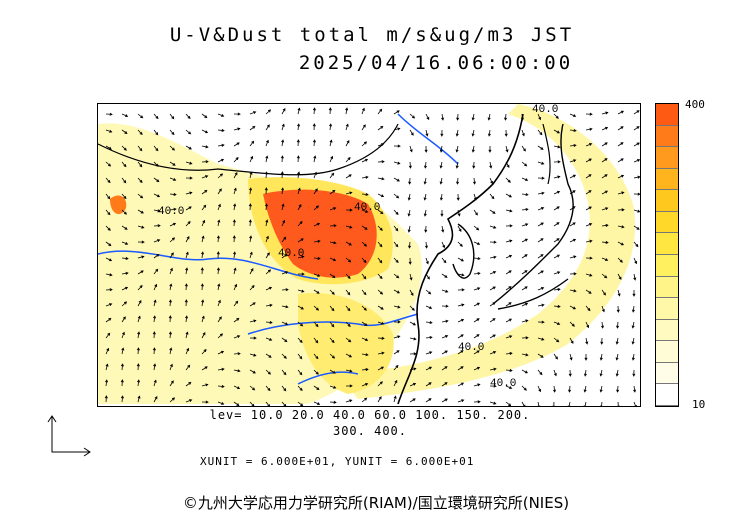 The height and width of the screenshot is (532, 752). I want to click on river, so click(428, 139).